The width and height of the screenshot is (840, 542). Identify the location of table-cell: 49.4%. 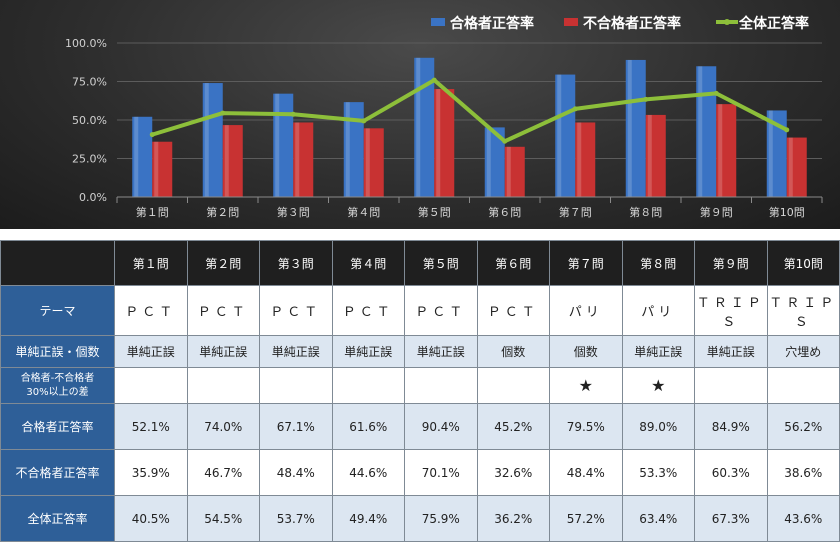
(368, 518).